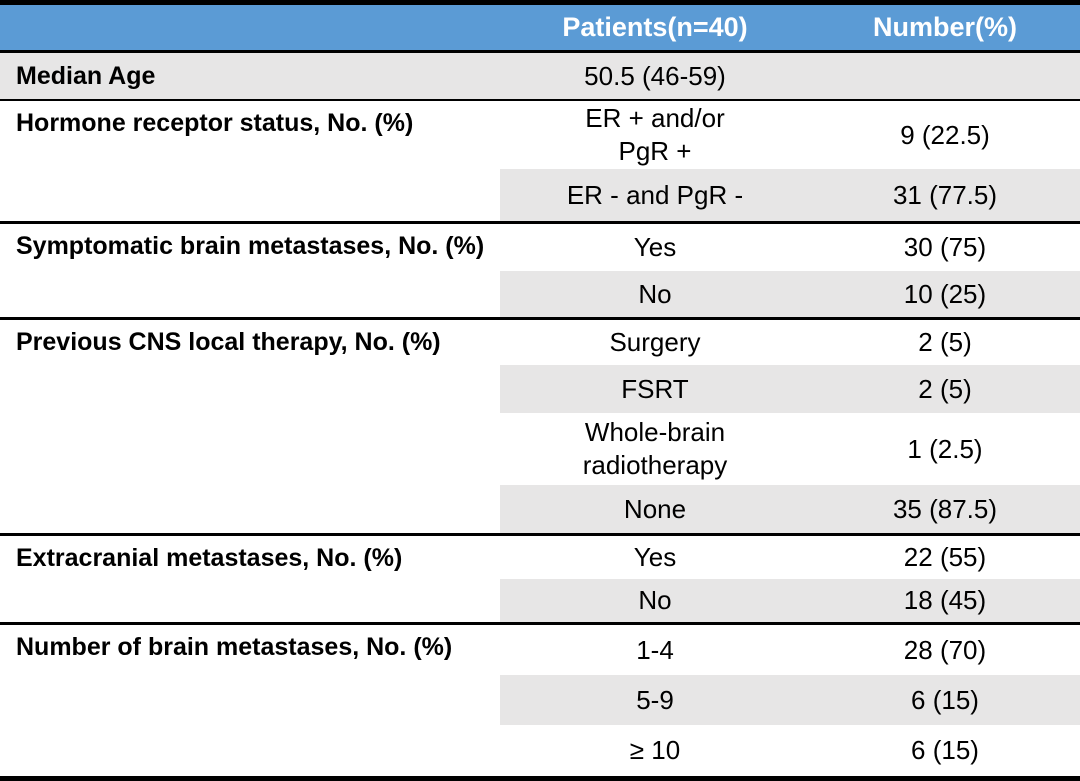 The height and width of the screenshot is (781, 1080). What do you see at coordinates (655, 196) in the screenshot?
I see `value-cell: ER - and PgR -` at bounding box center [655, 196].